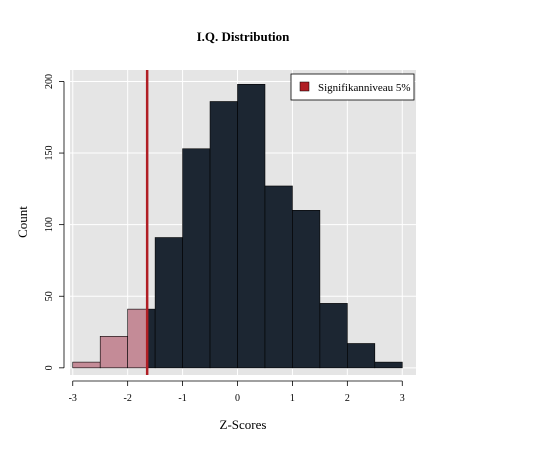 The width and height of the screenshot is (545, 461). What do you see at coordinates (22, 222) in the screenshot?
I see `y-axis-label: Count` at bounding box center [22, 222].